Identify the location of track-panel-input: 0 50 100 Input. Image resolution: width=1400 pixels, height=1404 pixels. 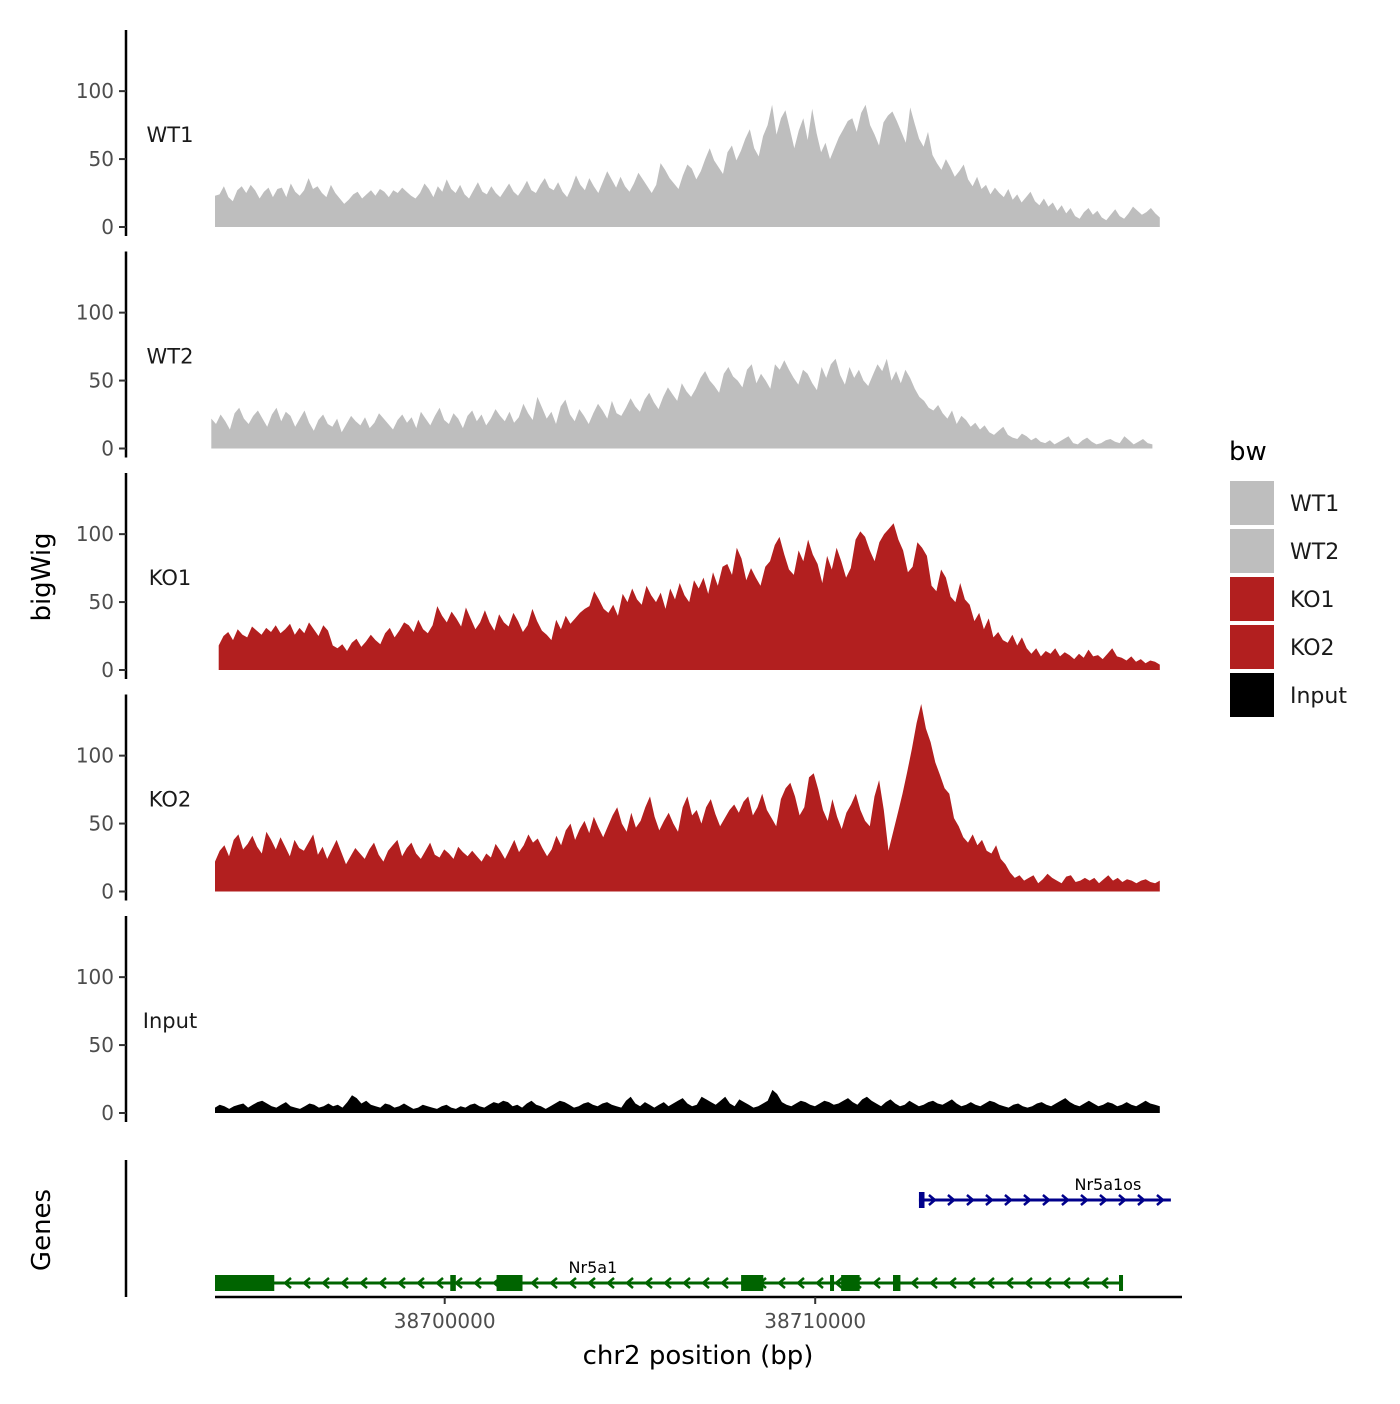
(618, 1020).